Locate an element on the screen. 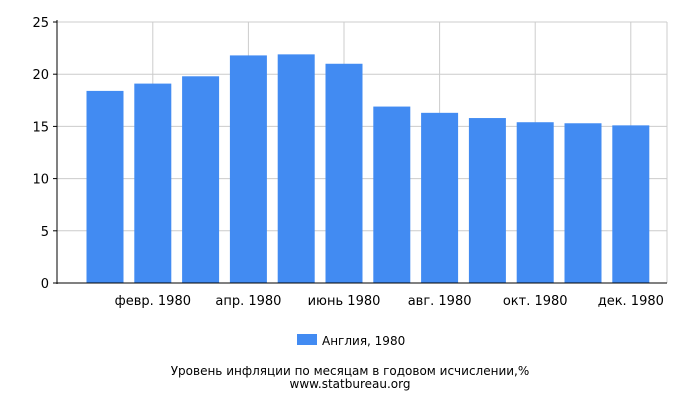  x-tick-label: окт. 1980 is located at coordinates (535, 301).